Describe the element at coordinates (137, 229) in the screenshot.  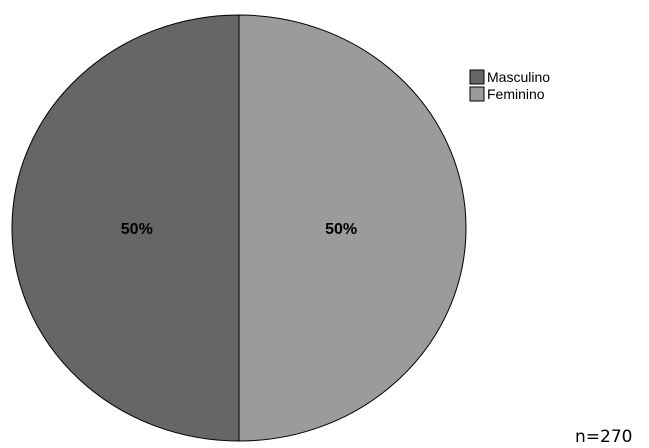
I see `slice-value-label-masculino: 50%` at that location.